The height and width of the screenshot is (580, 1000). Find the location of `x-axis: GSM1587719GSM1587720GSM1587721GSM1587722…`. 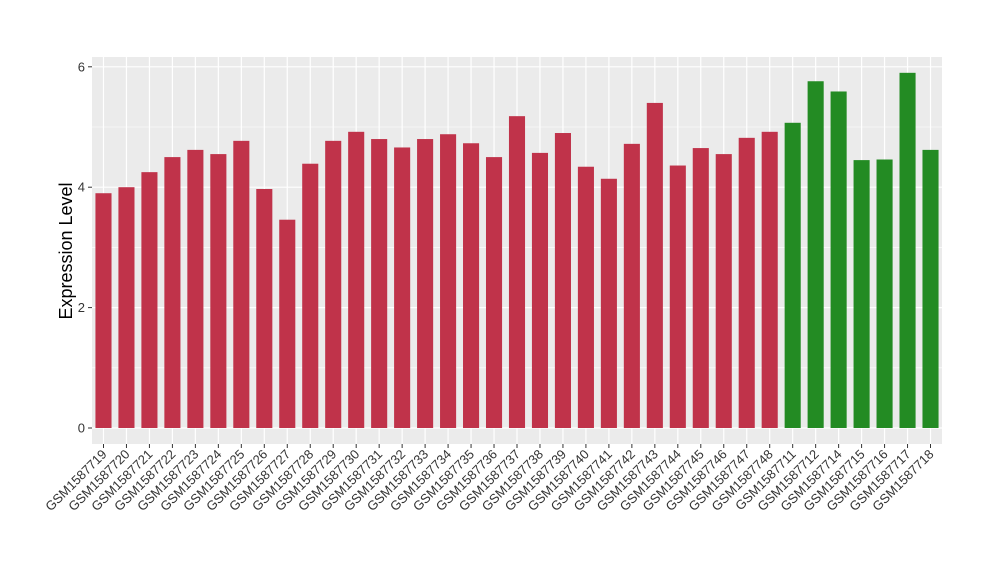

x-axis: GSM1587719GSM1587720GSM1587721GSM1587722… is located at coordinates (489, 479).